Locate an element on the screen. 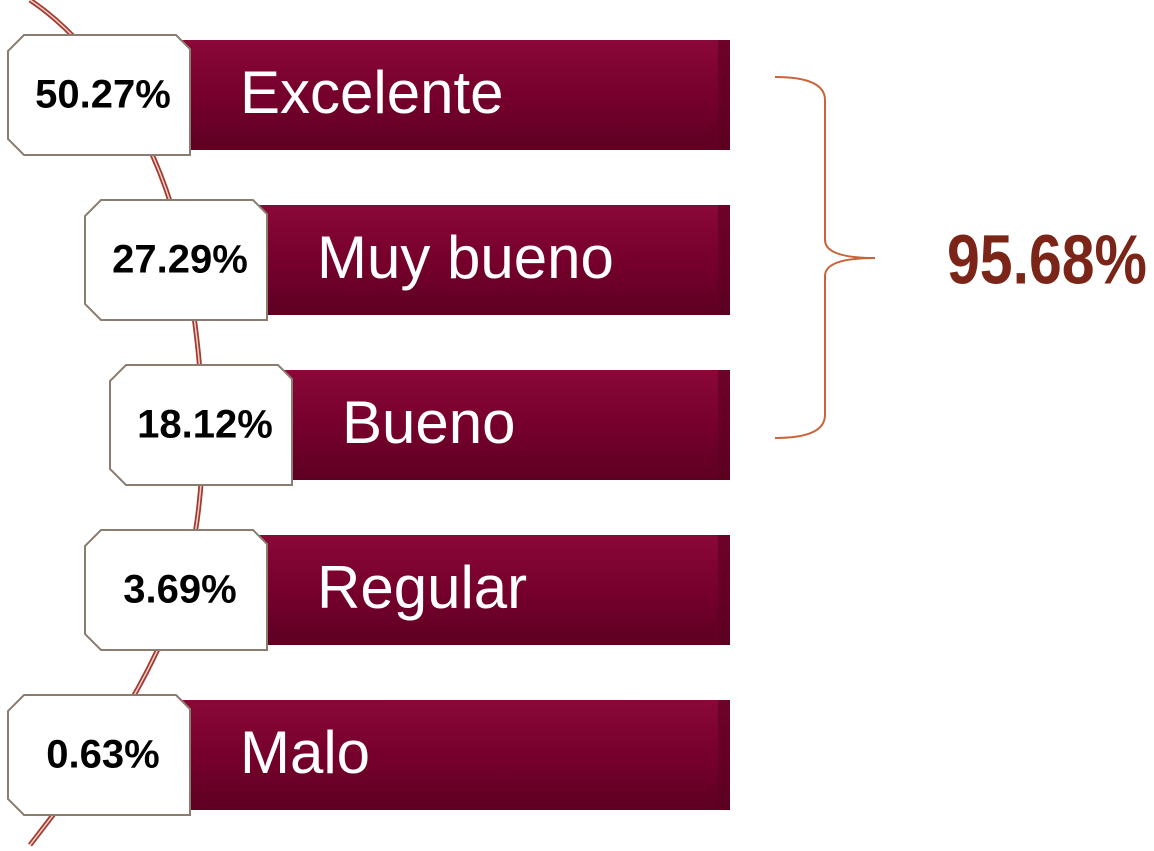 The image size is (1154, 851). percent: 50.27% is located at coordinates (103, 95).